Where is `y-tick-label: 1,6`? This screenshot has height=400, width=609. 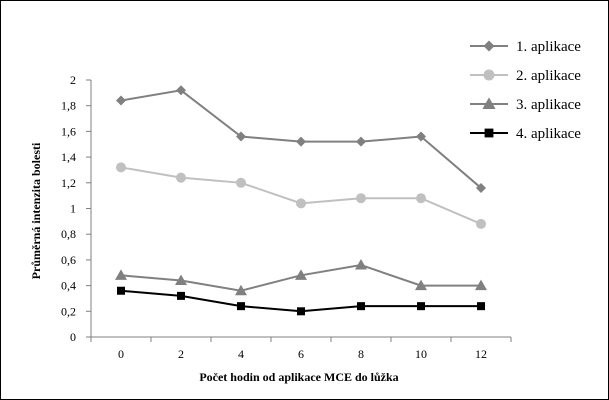 y-tick-label: 1,6 is located at coordinates (68, 131).